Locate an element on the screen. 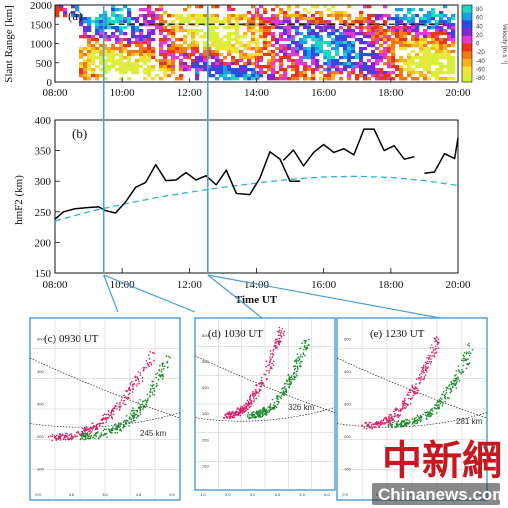  subplot-x-tick-label: 6.0 is located at coordinates (327, 494).